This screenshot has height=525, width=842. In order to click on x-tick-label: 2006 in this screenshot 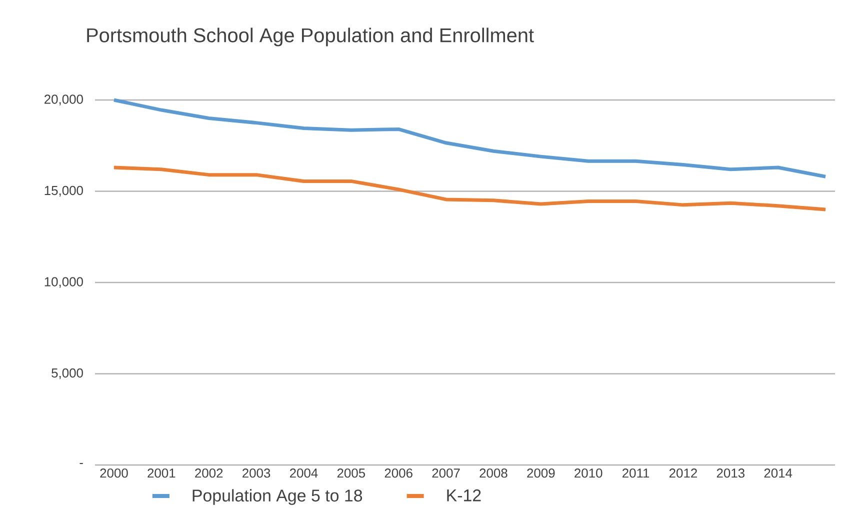, I will do `click(398, 473)`.